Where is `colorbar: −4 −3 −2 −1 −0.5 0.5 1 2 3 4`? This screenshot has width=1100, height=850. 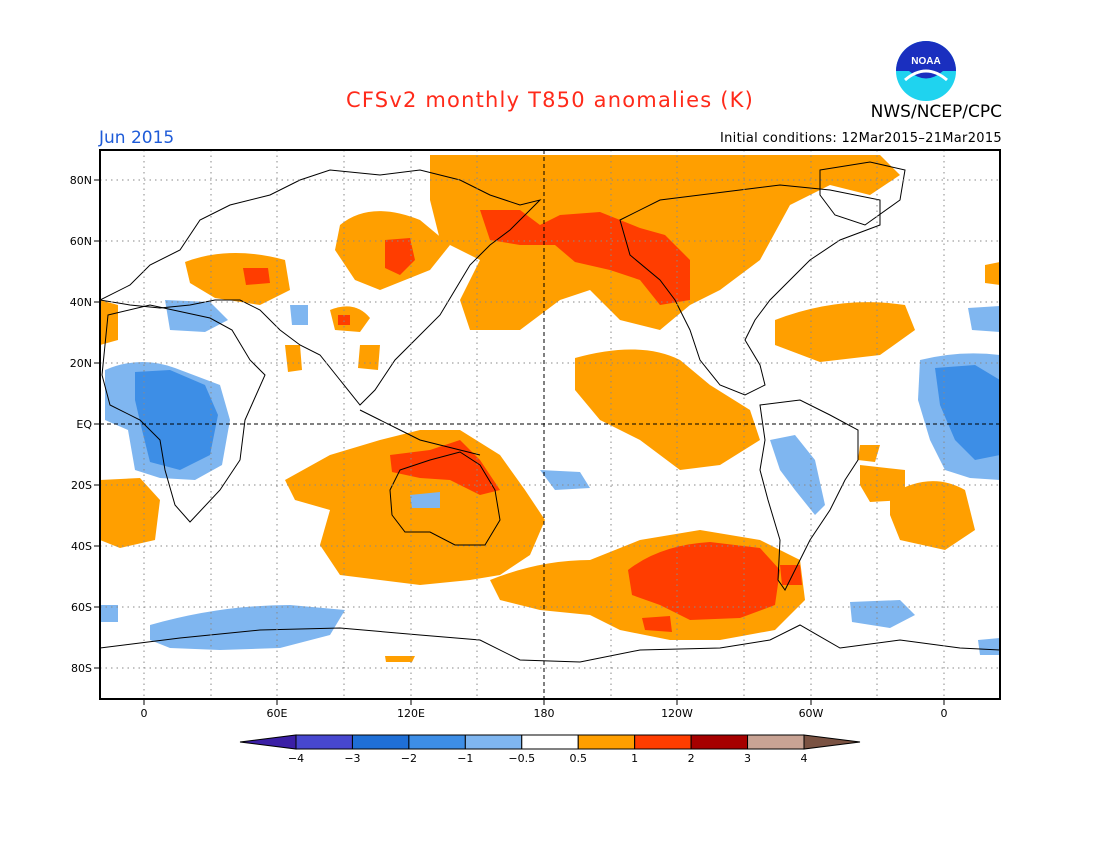
colorbar: −4 −3 −2 −1 −0.5 0.5 1 2 3 4 is located at coordinates (550, 749).